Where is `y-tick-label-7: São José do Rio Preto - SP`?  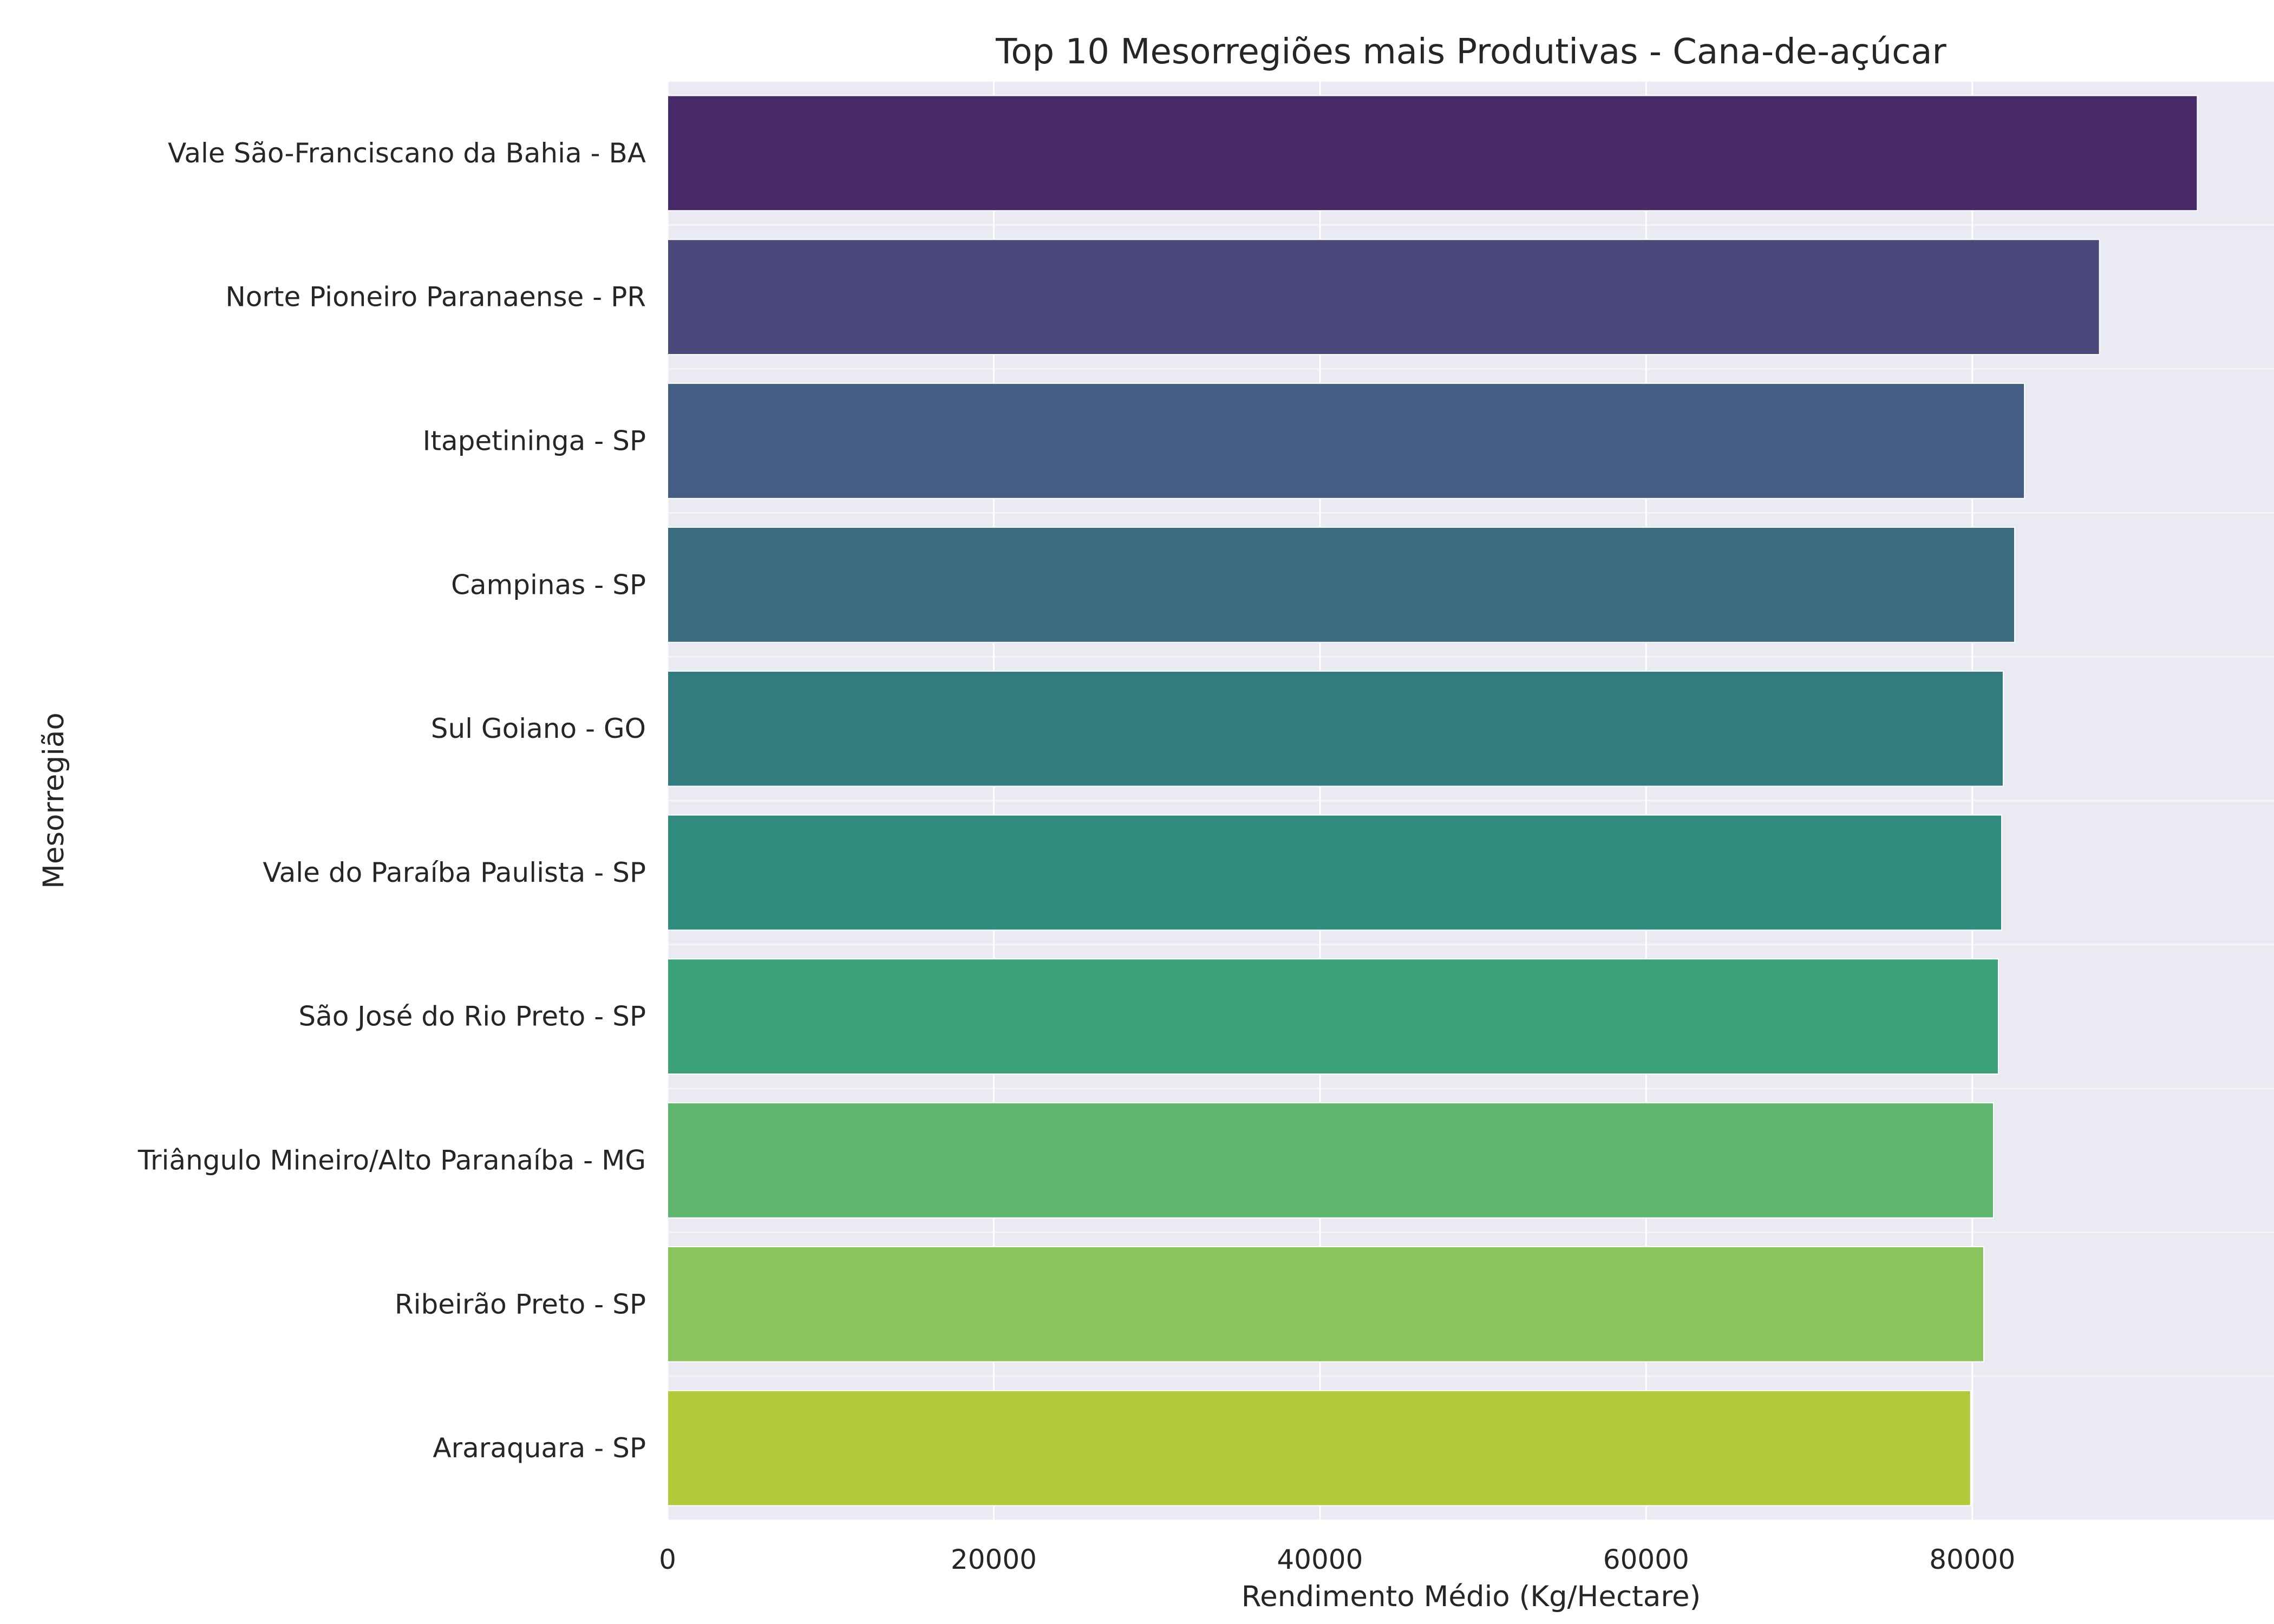 y-tick-label-7: São José do Rio Preto - SP is located at coordinates (472, 1017).